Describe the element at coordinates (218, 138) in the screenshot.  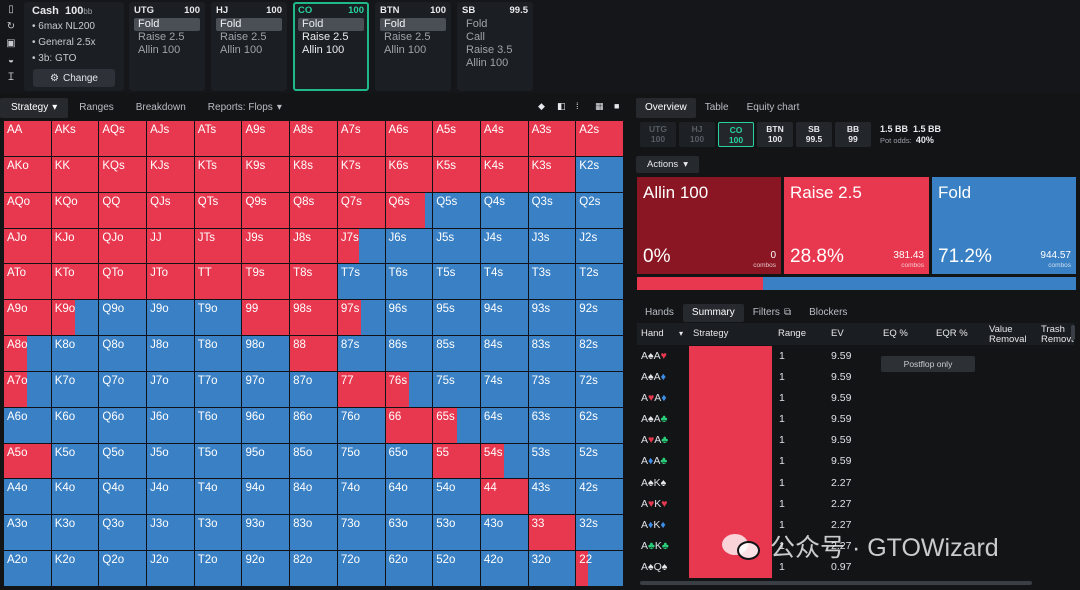
I see `hand-cell-ATs: ATs` at that location.